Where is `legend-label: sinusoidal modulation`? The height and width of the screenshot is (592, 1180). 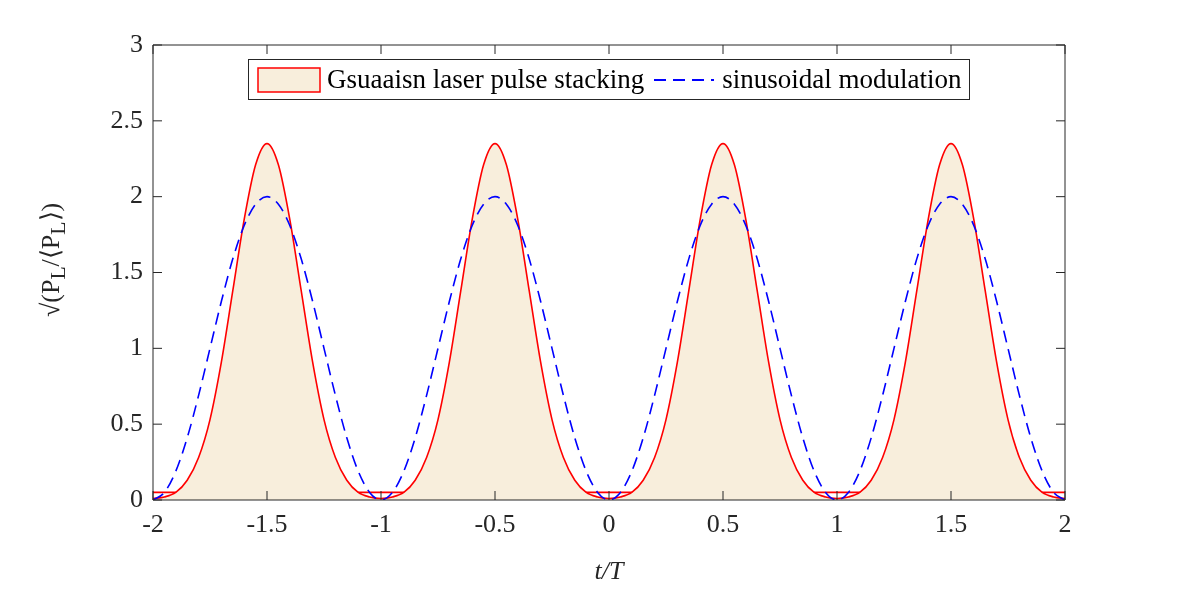
legend-label: sinusoidal modulation is located at coordinates (842, 79).